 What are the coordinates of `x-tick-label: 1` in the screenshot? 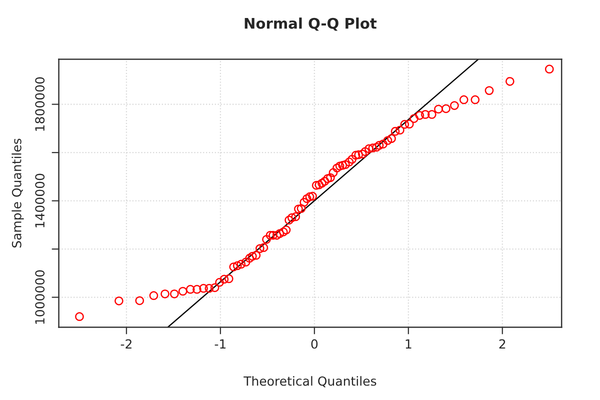 It's located at (409, 344).